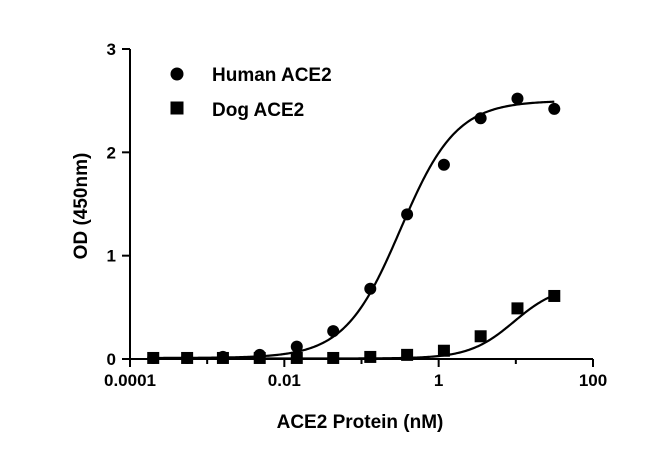 The height and width of the screenshot is (453, 664). What do you see at coordinates (272, 75) in the screenshot?
I see `legend-label-human-ace2: Human ACE2` at bounding box center [272, 75].